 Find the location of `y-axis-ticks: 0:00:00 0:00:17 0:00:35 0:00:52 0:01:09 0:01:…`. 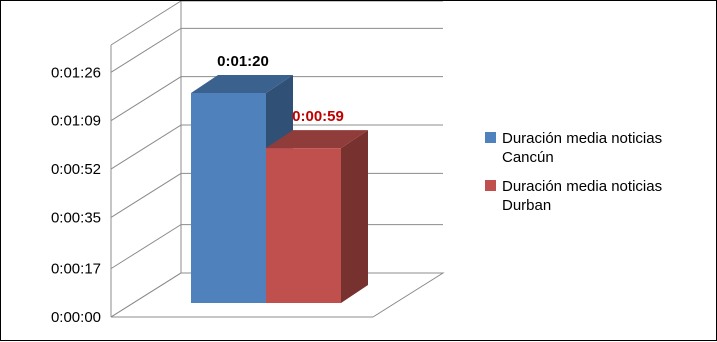

y-axis-ticks: 0:00:00 0:00:17 0:00:35 0:00:52 0:01:09 0:01:… is located at coordinates (76, 195).